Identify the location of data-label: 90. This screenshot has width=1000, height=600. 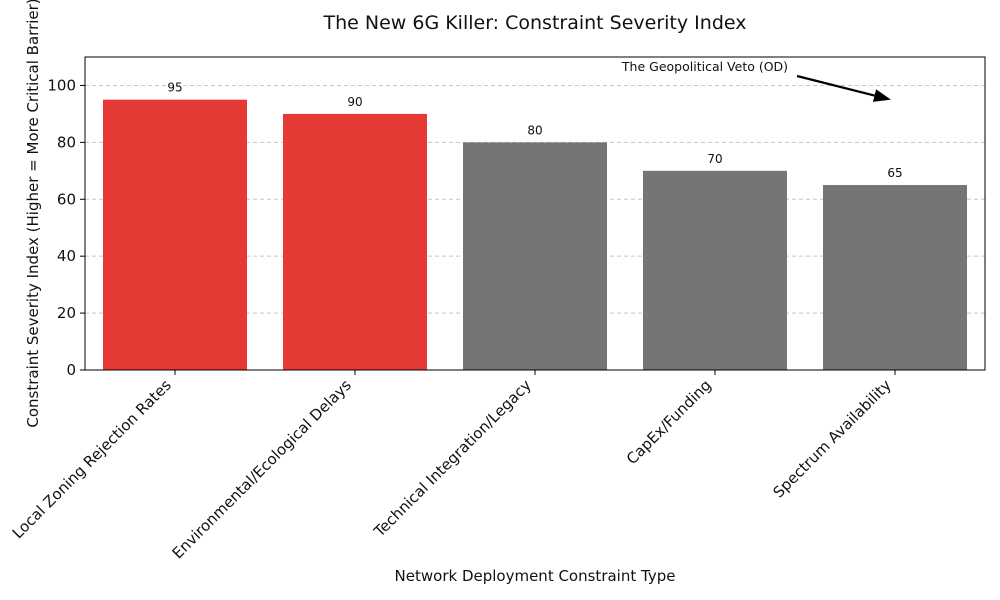
(354, 102).